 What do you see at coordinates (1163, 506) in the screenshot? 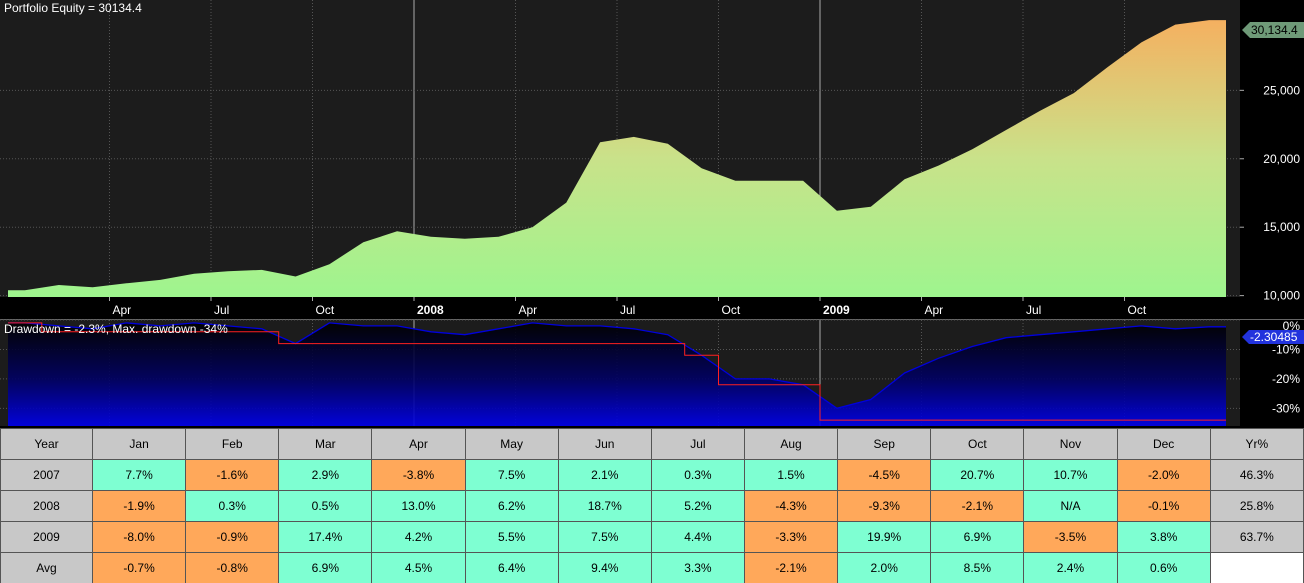
I see `month-return-cell: -0.1%` at bounding box center [1163, 506].